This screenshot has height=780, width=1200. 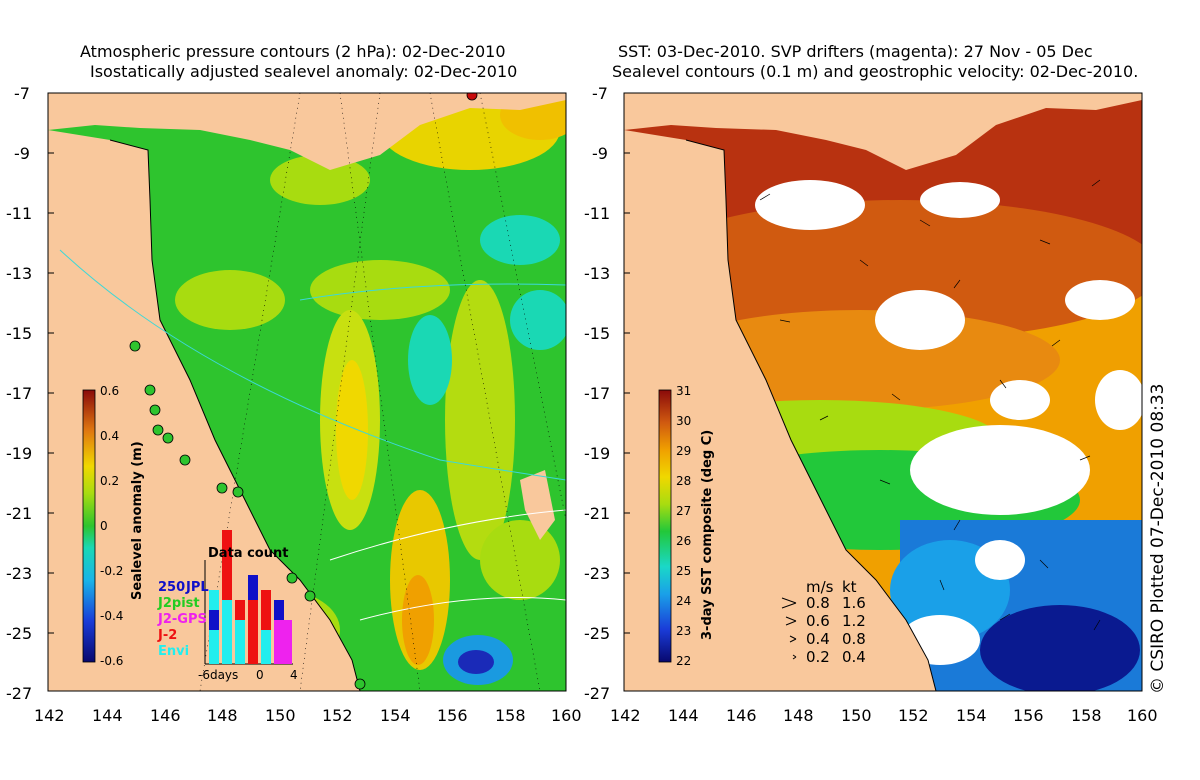 I want to click on velocity-legend-kt: 1.6, so click(x=854, y=603).